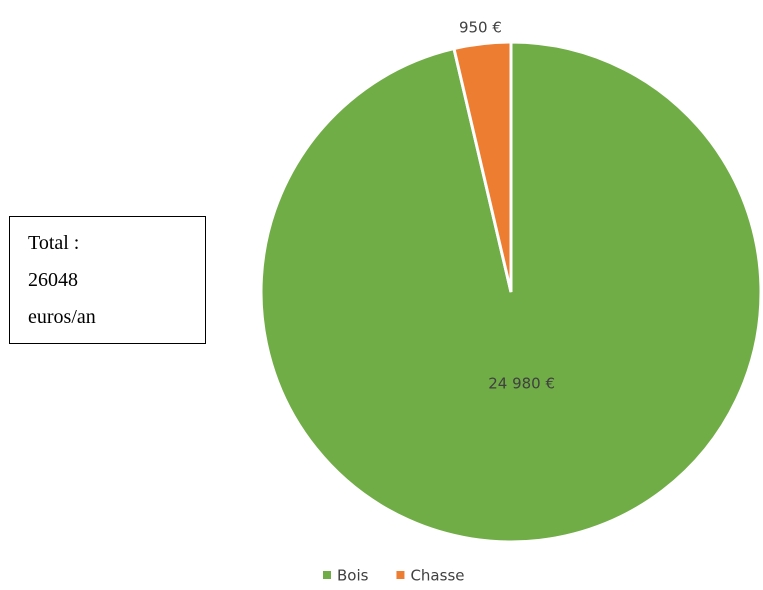  I want to click on value-label: 950 €, so click(480, 27).